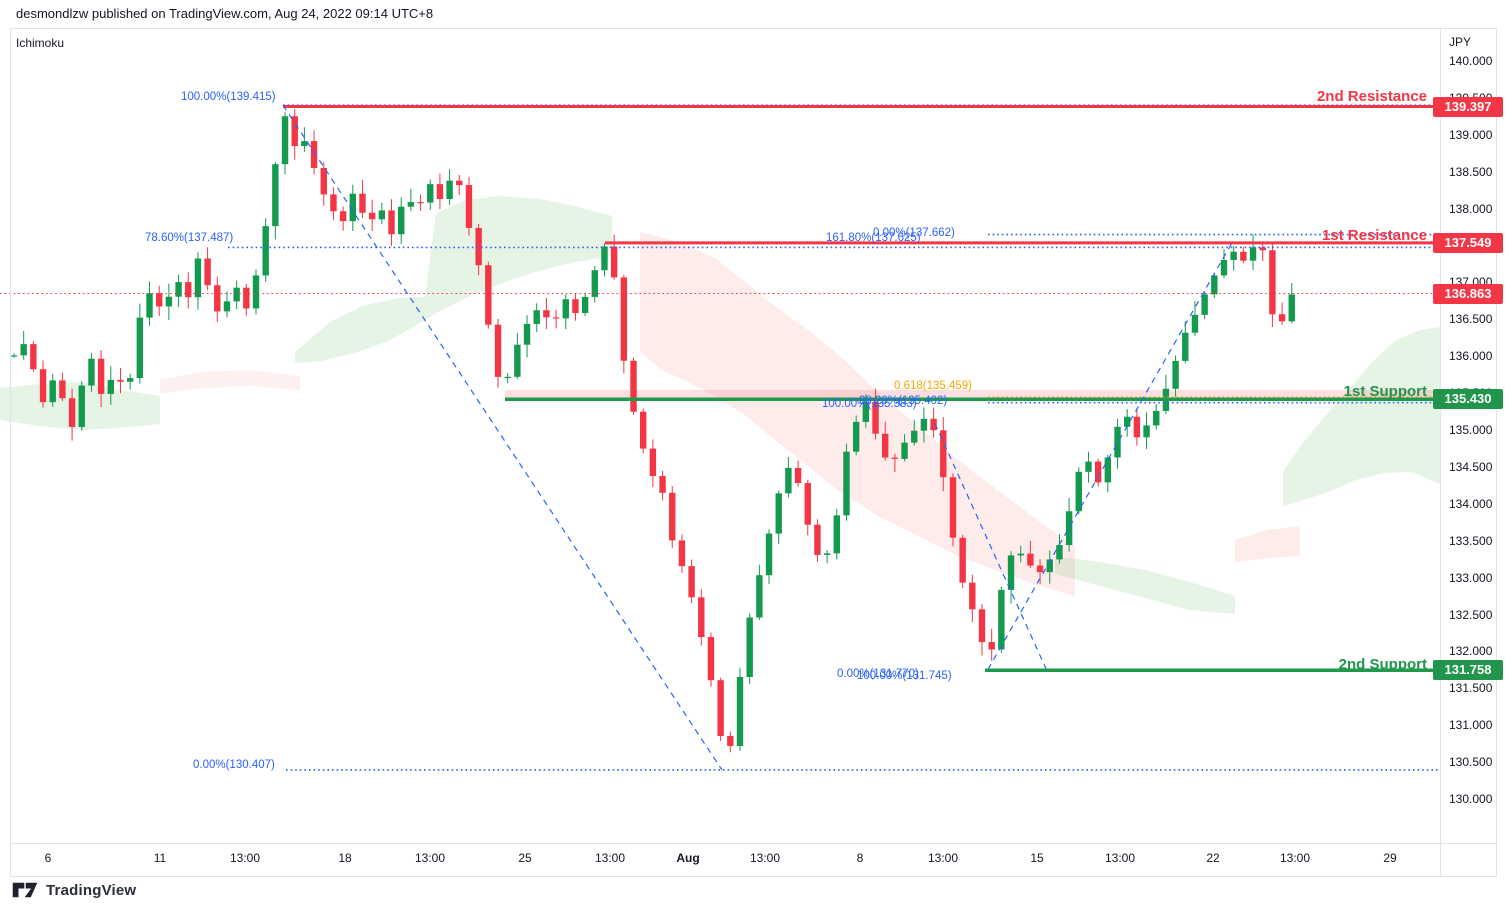  I want to click on fib-label: 0.00%(130.407), so click(234, 765).